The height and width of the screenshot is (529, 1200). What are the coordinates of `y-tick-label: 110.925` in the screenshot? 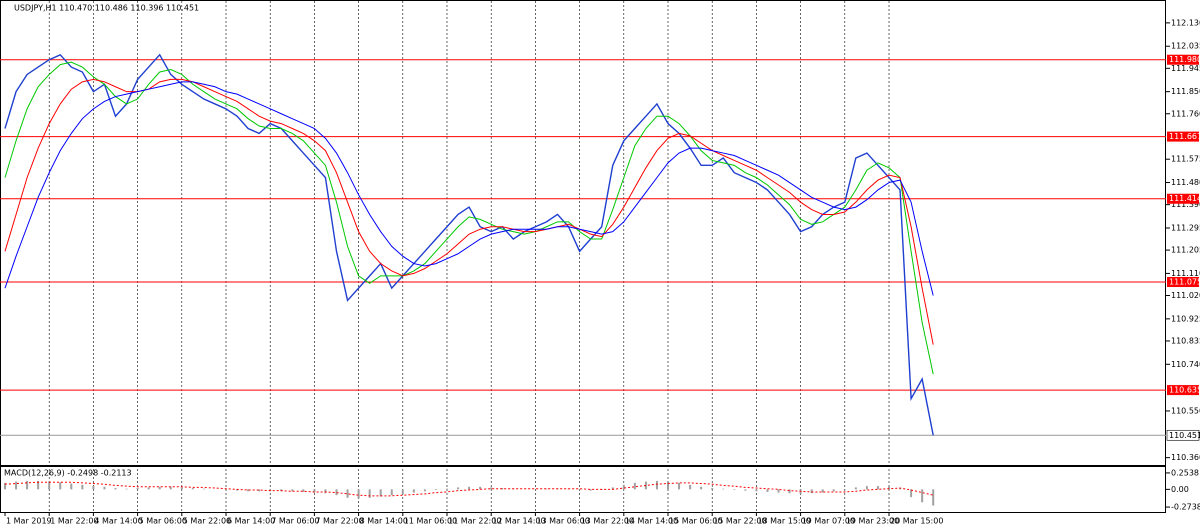 It's located at (1185, 318).